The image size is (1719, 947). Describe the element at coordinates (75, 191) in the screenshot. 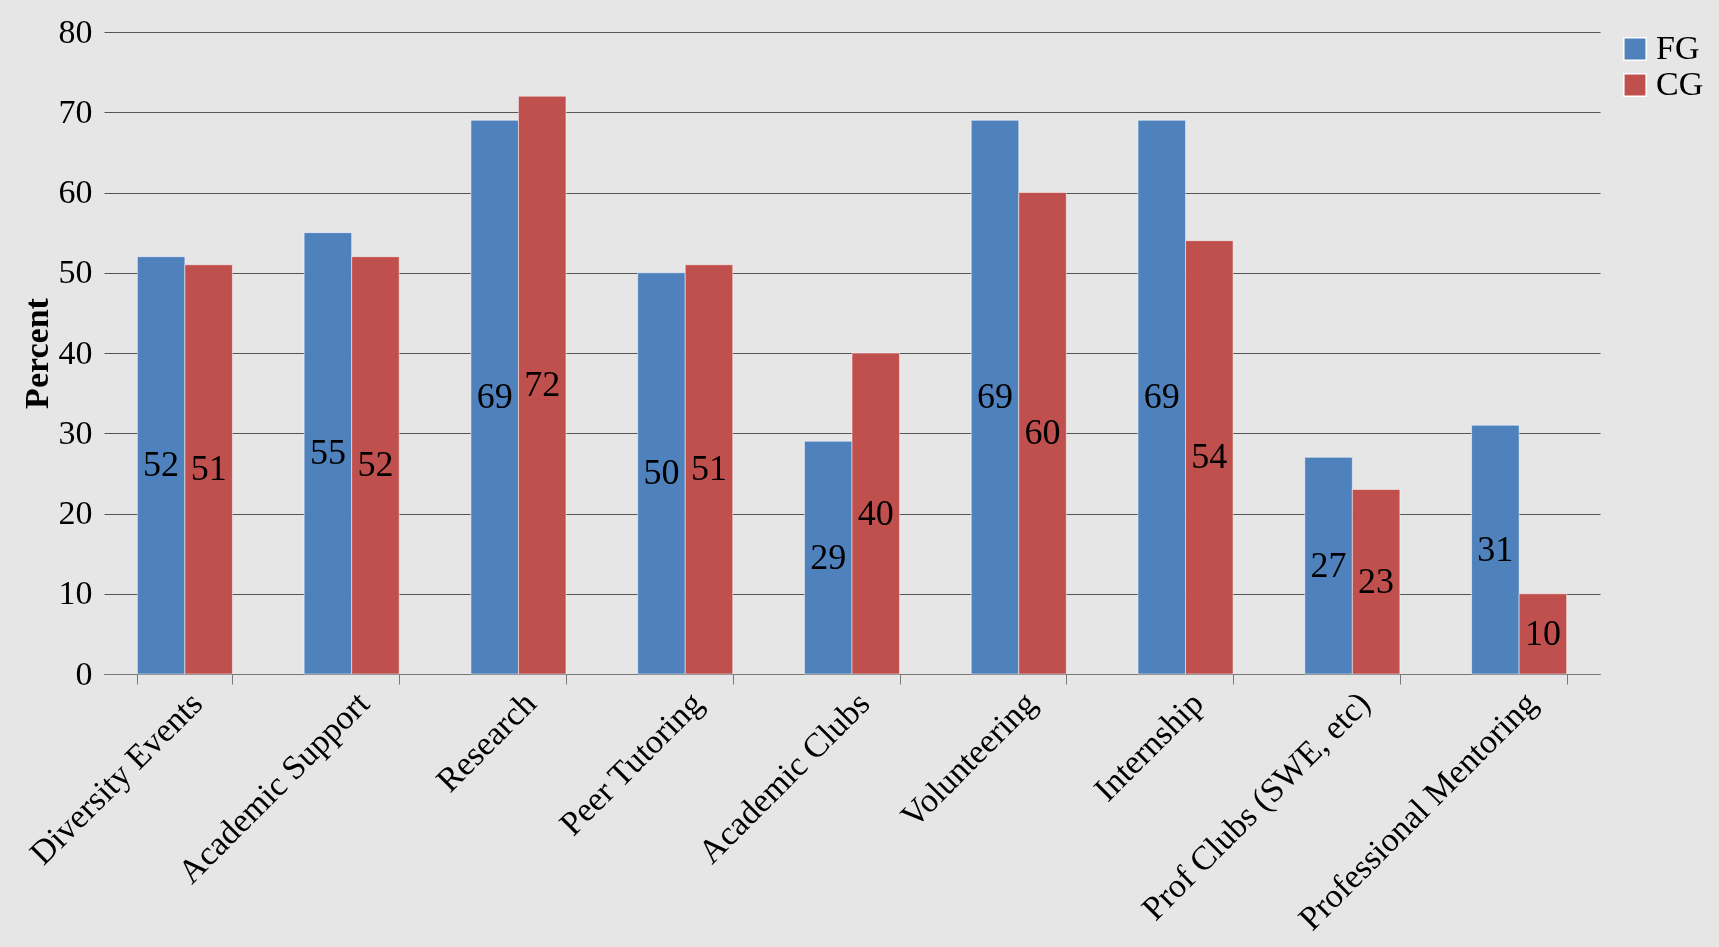

I see `y-tick-label: 60` at that location.